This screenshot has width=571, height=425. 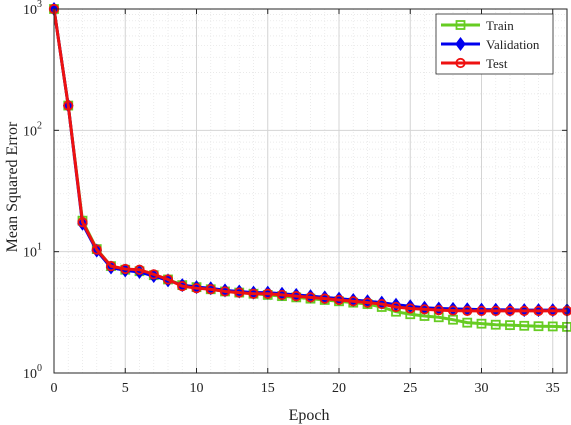 What do you see at coordinates (54, 388) in the screenshot?
I see `x-tick-label: 0` at bounding box center [54, 388].